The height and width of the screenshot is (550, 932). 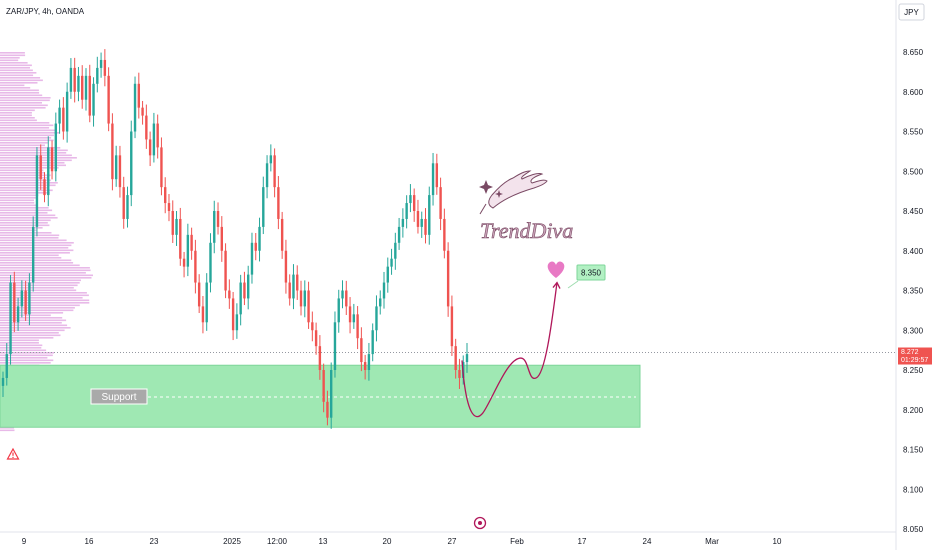 What do you see at coordinates (118, 397) in the screenshot?
I see `svg-text: Support` at bounding box center [118, 397].